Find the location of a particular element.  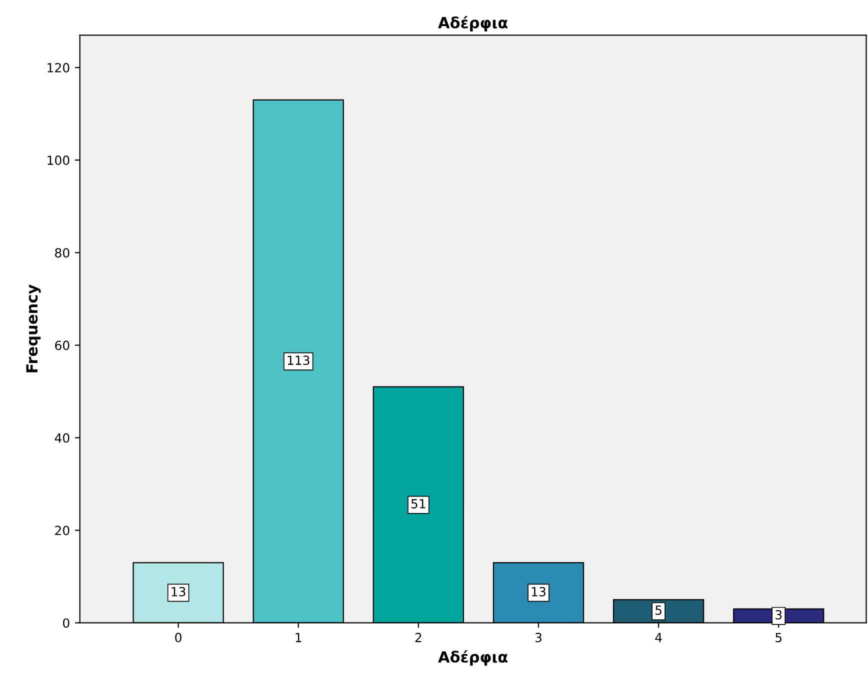

y-tick-label: 0 is located at coordinates (66, 623).